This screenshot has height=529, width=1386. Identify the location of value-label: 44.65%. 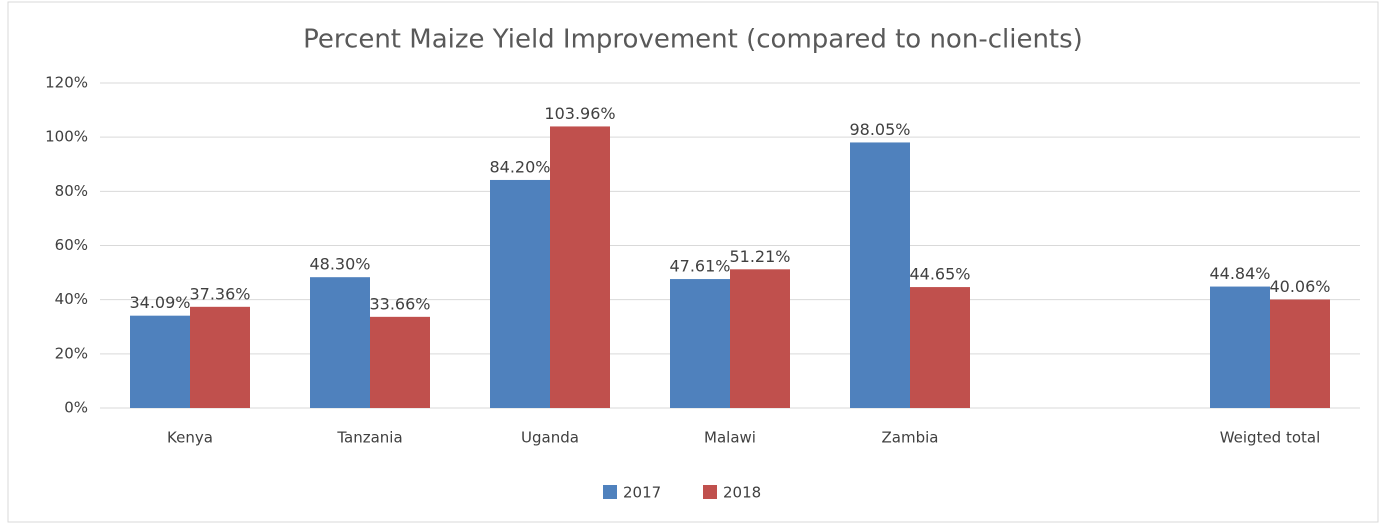
(939, 274).